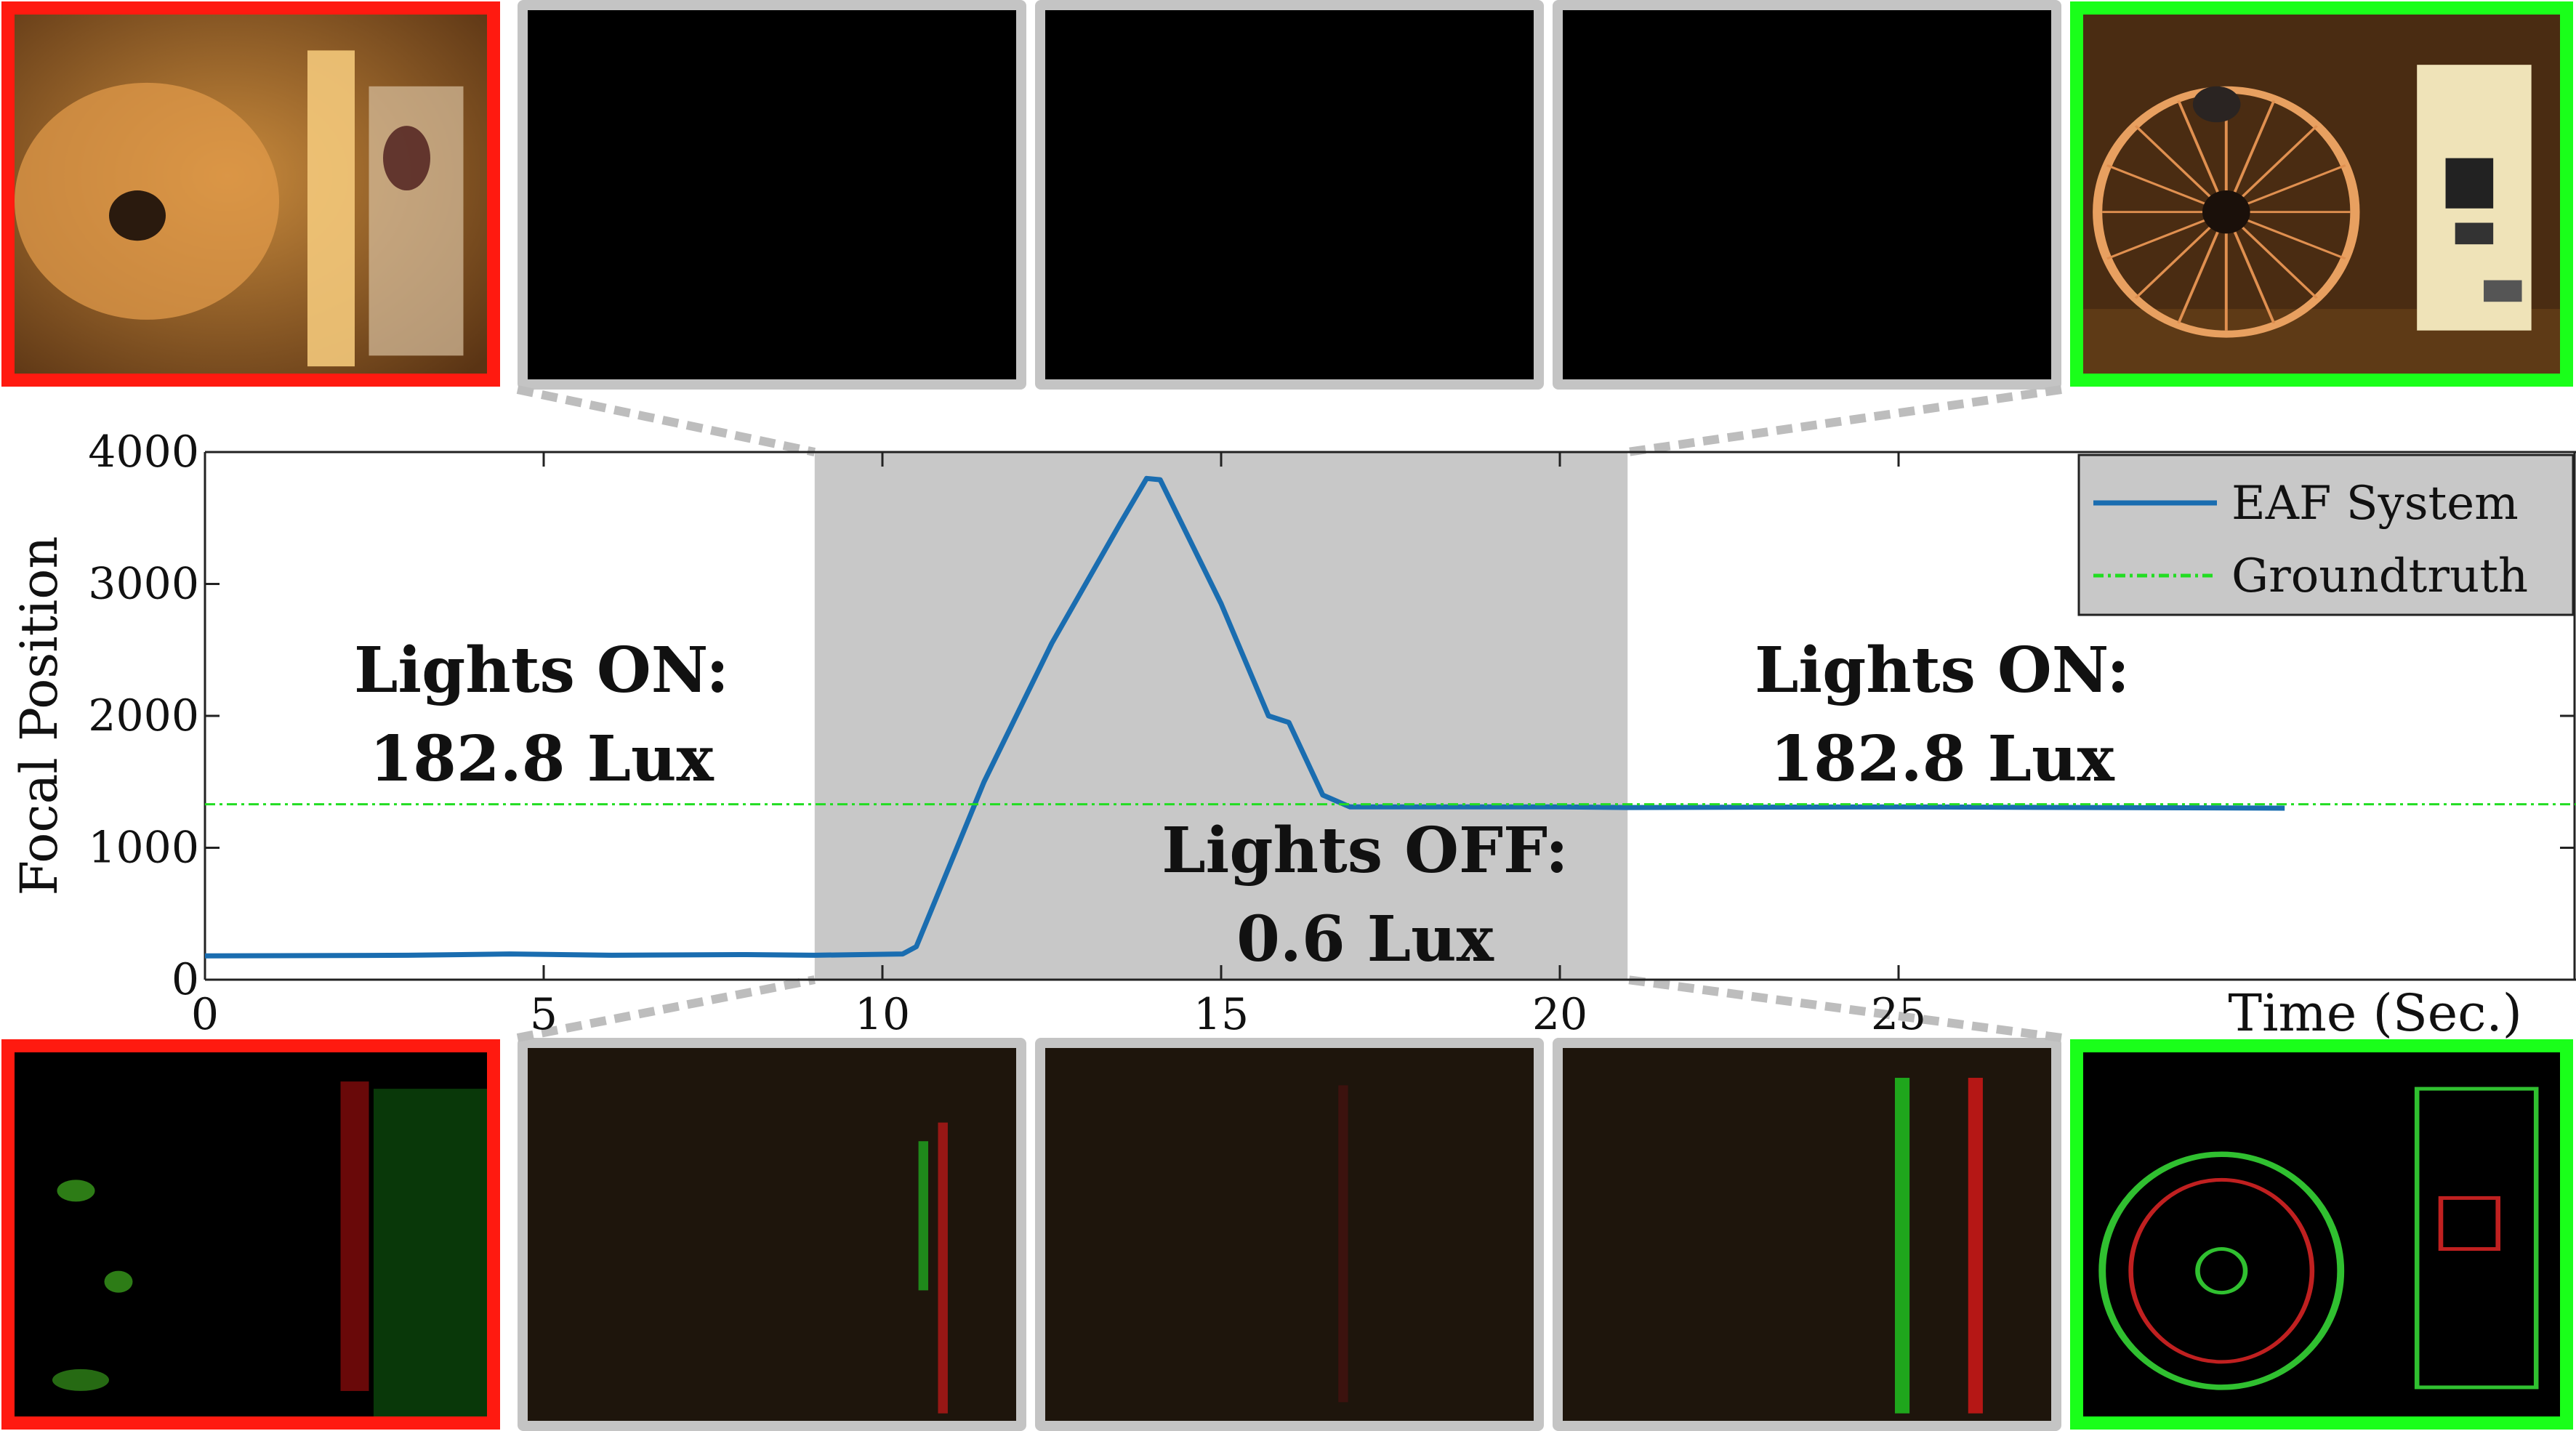 This screenshot has height=1431, width=2576. What do you see at coordinates (143, 584) in the screenshot?
I see `y-tick-label: 3000` at bounding box center [143, 584].